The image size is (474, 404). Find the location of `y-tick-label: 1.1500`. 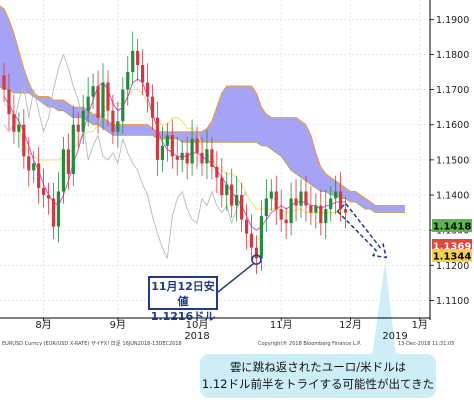

y-tick-label: 1.1500 is located at coordinates (452, 160).